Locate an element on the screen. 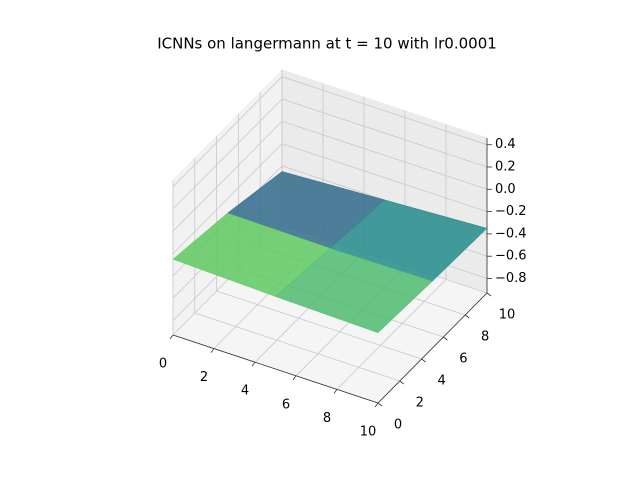 The height and width of the screenshot is (480, 640). x-tick-label: 8 is located at coordinates (327, 418).